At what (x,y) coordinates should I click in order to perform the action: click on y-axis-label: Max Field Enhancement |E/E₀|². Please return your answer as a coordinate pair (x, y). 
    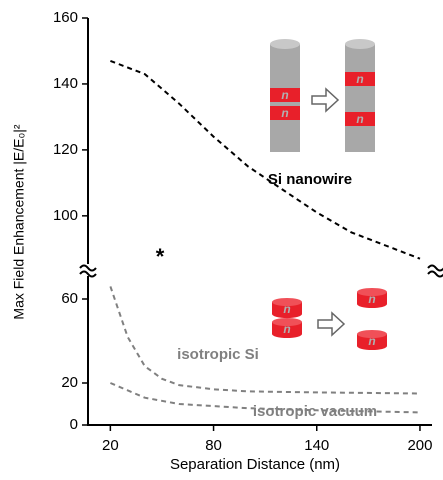
    Looking at the image, I should click on (19, 222).